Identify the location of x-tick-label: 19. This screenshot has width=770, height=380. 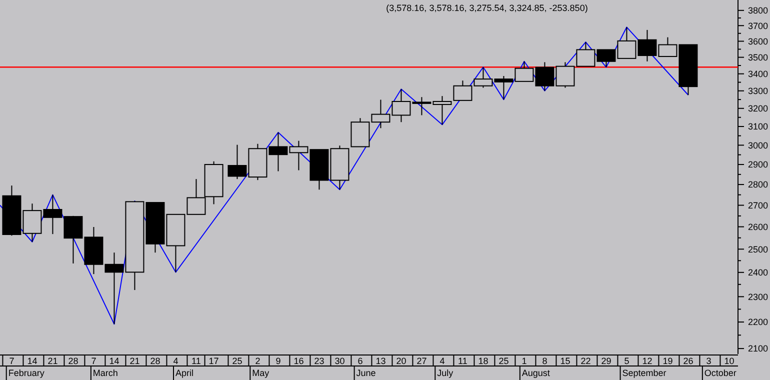
(667, 361).